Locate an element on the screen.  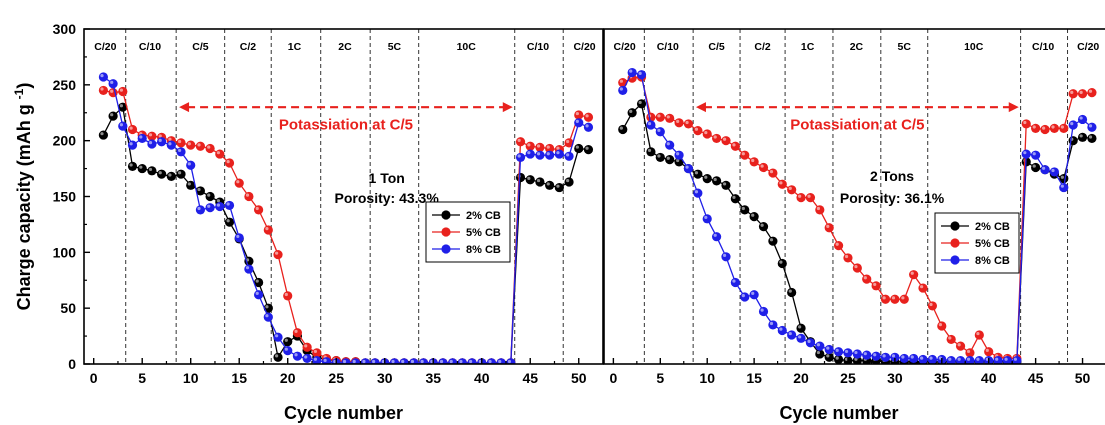
x-tick-label: 20 is located at coordinates (801, 378).